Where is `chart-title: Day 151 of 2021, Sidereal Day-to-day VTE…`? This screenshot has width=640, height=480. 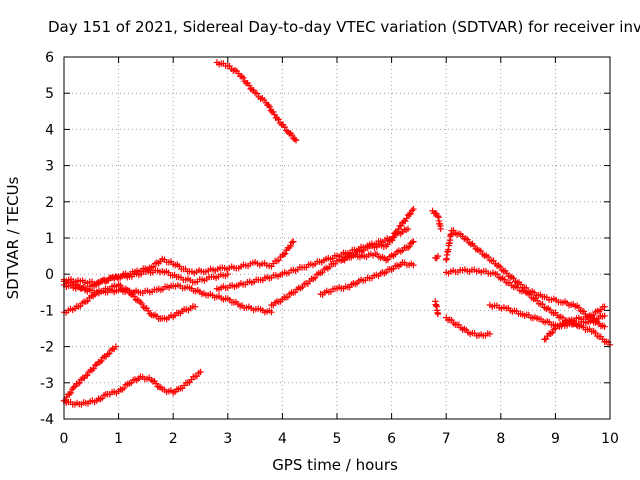 chart-title: Day 151 of 2021, Sidereal Day-to-day VTE… is located at coordinates (344, 27).